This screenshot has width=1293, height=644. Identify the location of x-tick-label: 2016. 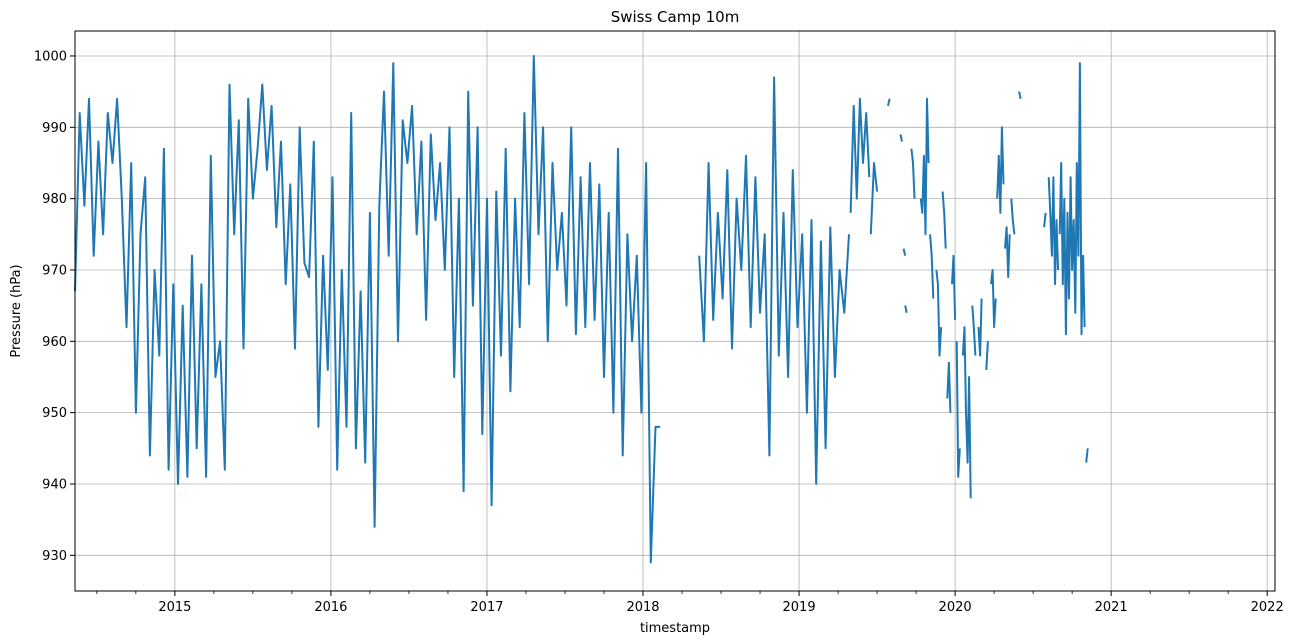
(330, 607).